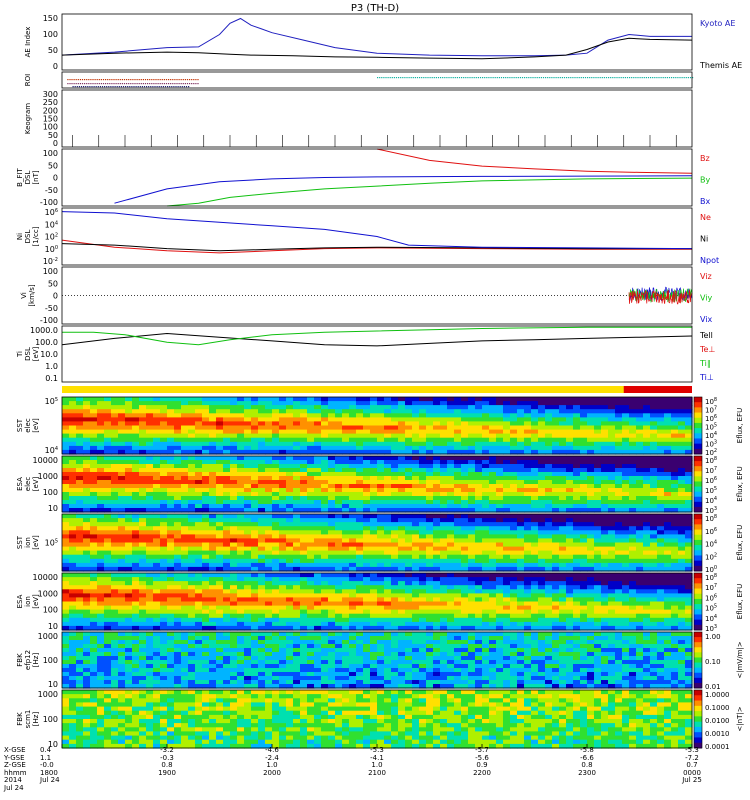  What do you see at coordinates (20, 236) in the screenshot?
I see `y-axis-label: Ni` at bounding box center [20, 236].